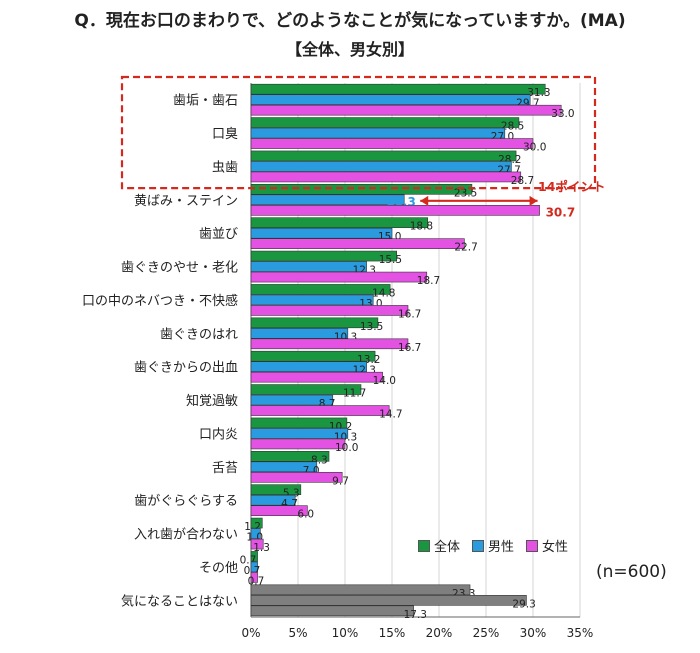  What do you see at coordinates (486, 633) in the screenshot?
I see `x-tick-label: 25%` at bounding box center [486, 633].